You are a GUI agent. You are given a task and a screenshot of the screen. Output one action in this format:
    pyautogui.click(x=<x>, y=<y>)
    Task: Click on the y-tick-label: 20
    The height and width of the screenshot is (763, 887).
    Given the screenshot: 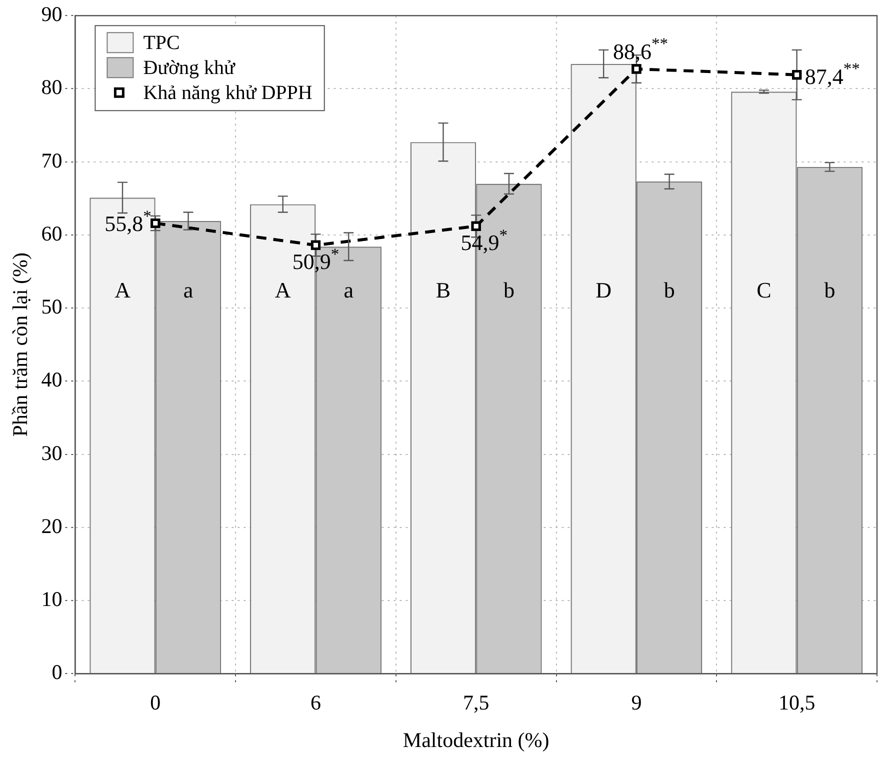 What is the action you would take?
    pyautogui.click(x=51, y=526)
    